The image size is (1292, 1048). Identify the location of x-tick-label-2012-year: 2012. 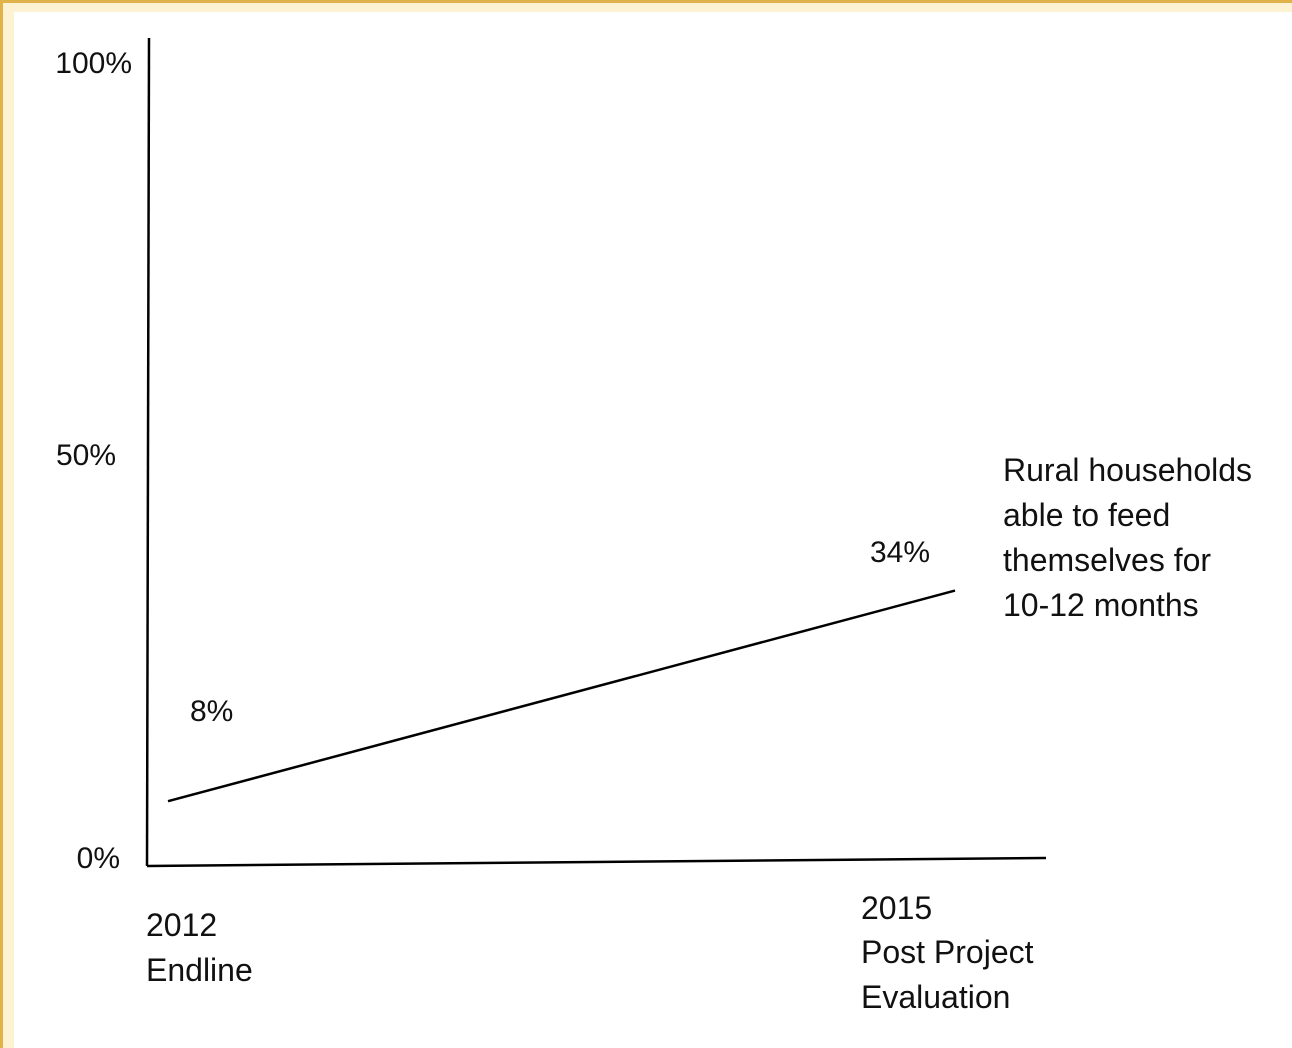
(181, 925).